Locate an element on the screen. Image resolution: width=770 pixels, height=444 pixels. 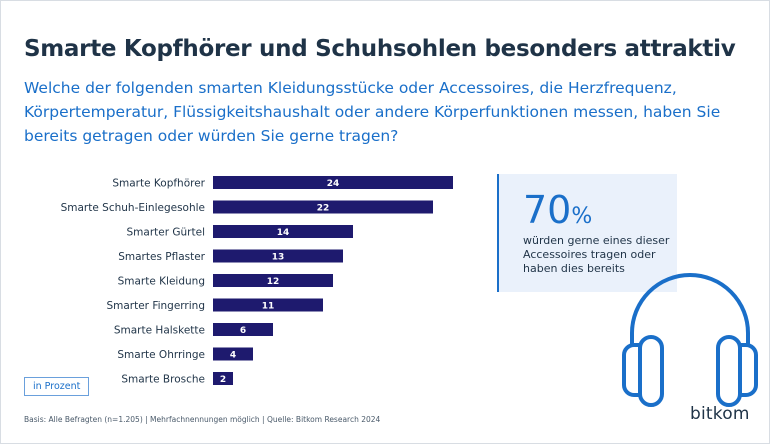
data-label: 14 is located at coordinates (283, 233).